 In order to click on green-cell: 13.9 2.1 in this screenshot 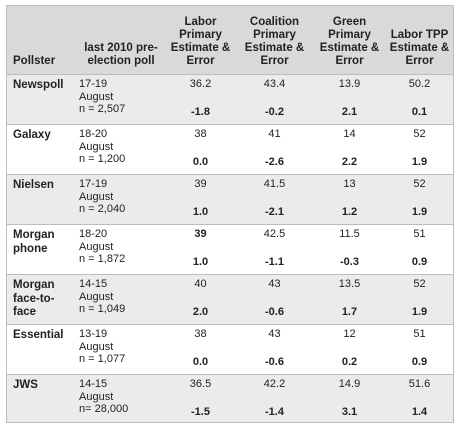, I will do `click(349, 99)`.